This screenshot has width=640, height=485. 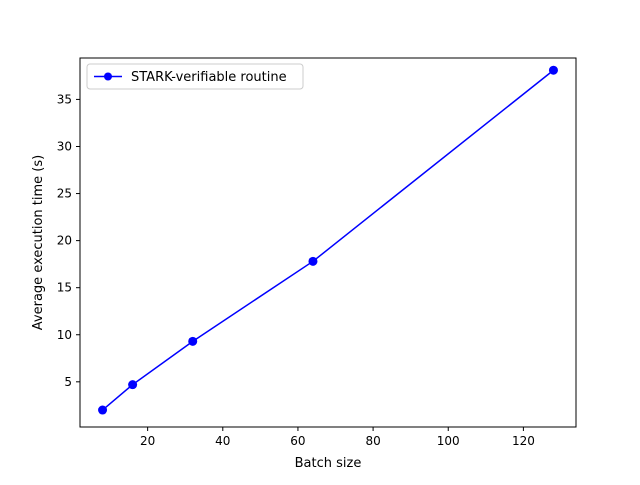 I want to click on y-tick-label: 5, so click(x=68, y=382).